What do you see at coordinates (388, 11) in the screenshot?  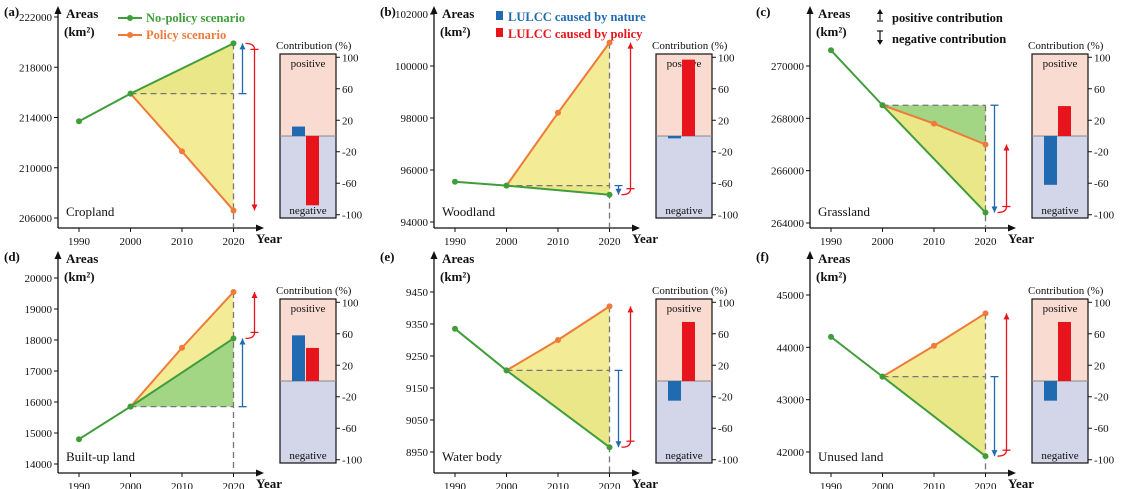 I see `panel-letter: (b)` at bounding box center [388, 11].